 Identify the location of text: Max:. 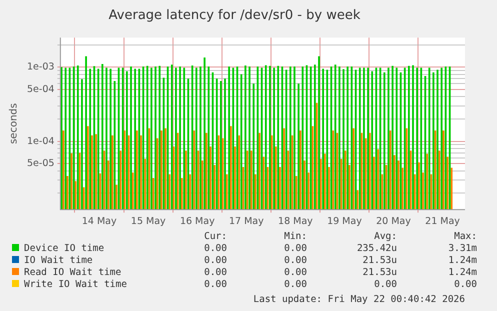
(465, 236).